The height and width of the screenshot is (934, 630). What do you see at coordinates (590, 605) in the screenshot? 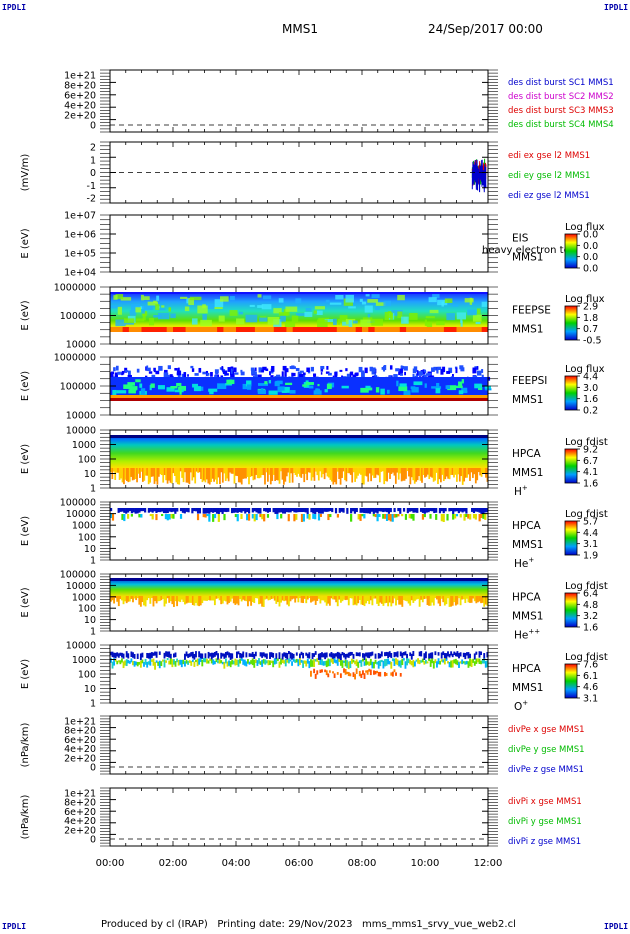
I see `colorbar-tick-label: 4.8` at bounding box center [590, 605].